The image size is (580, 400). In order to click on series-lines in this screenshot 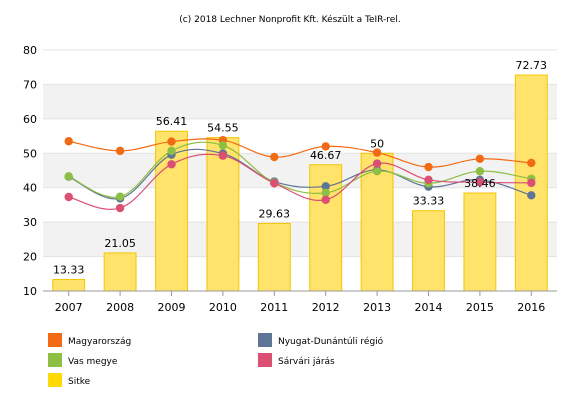, I will do `click(300, 174)`.